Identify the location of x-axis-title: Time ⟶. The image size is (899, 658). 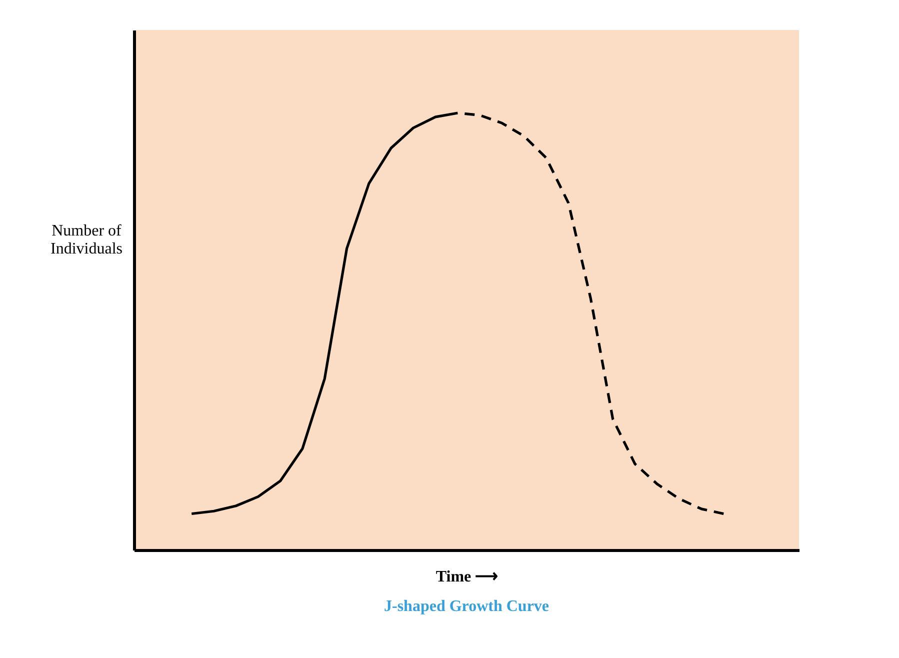
(467, 577).